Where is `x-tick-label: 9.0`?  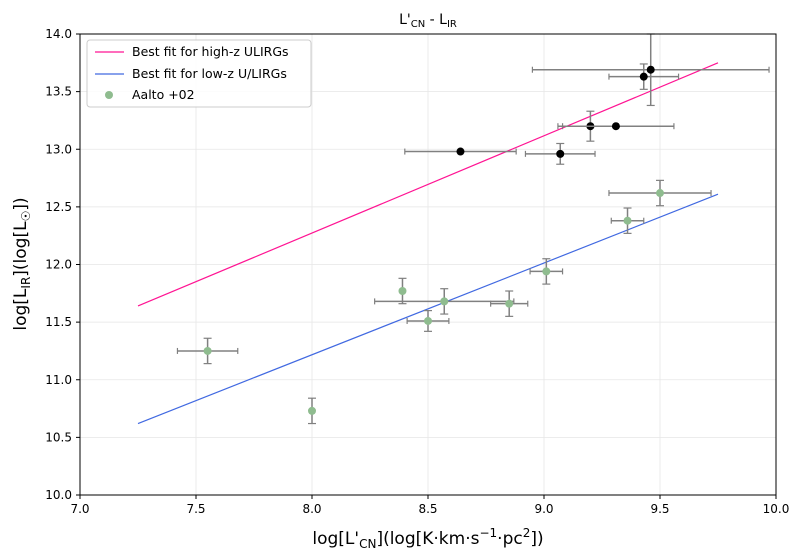 x-tick-label: 9.0 is located at coordinates (543, 509).